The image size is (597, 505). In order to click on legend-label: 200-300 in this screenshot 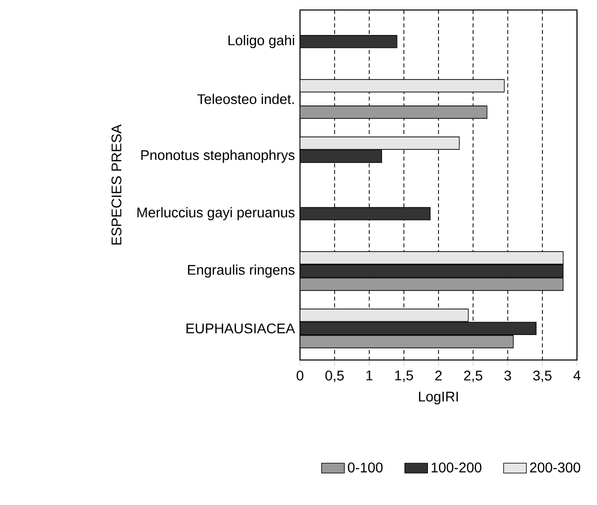, I will do `click(555, 467)`.